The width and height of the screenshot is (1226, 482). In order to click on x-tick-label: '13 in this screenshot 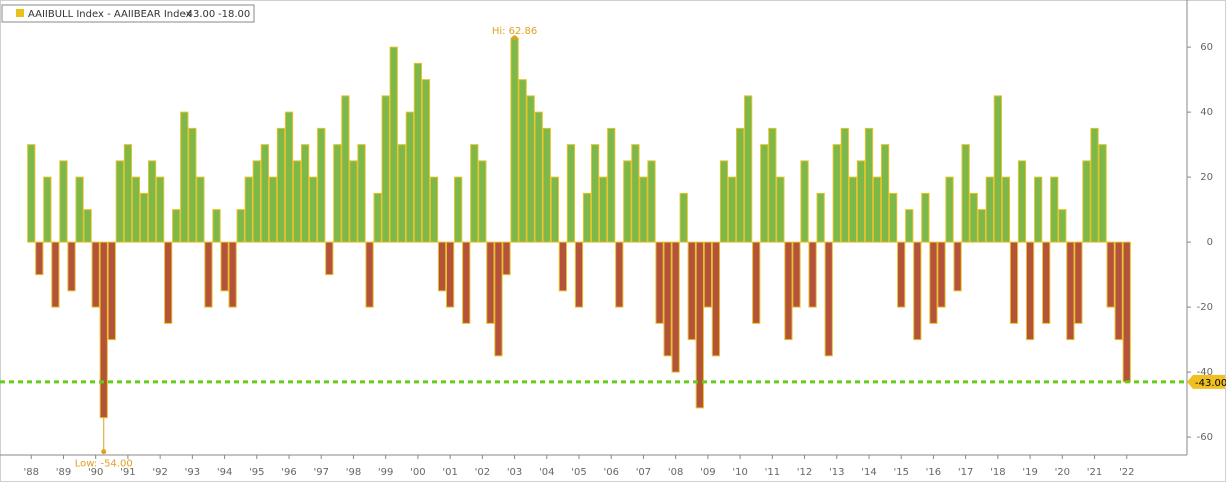, I will do `click(836, 472)`.